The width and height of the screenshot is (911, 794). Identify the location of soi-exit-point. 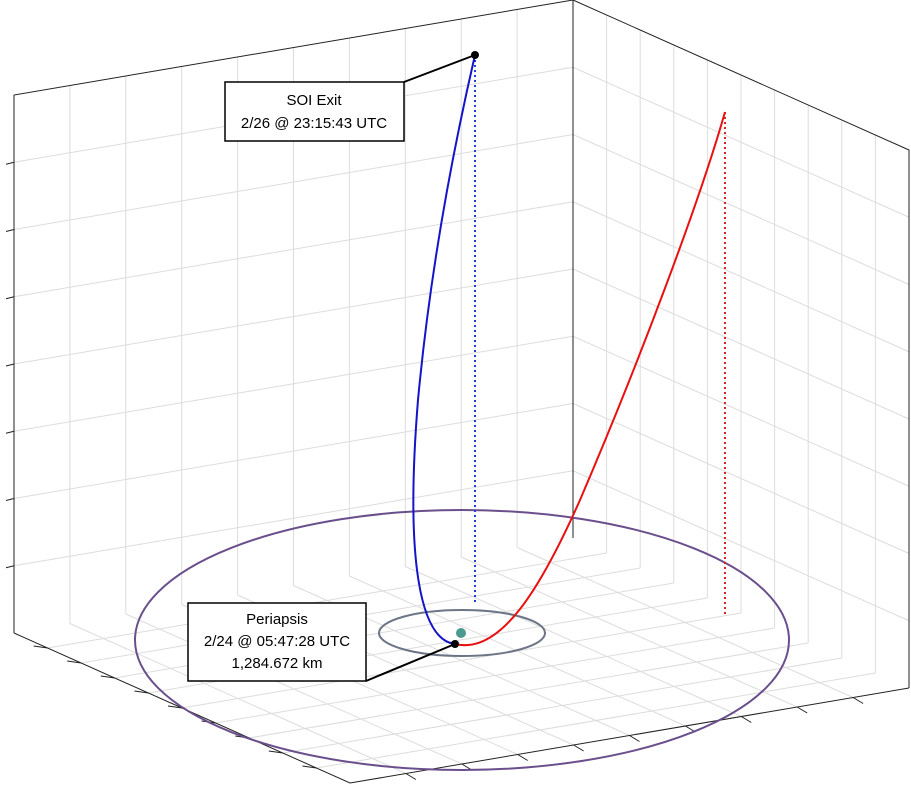
(475, 55).